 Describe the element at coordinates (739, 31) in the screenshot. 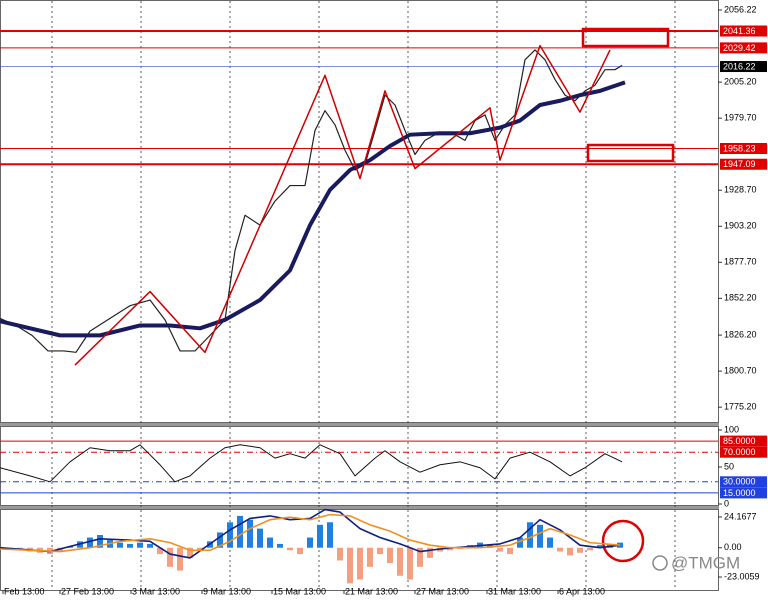

I see `level-label: 2041.36` at that location.